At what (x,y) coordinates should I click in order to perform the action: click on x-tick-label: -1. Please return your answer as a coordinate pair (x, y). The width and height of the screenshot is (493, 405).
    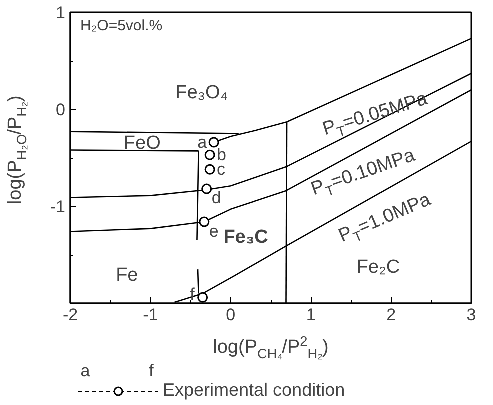
    Looking at the image, I should click on (150, 315).